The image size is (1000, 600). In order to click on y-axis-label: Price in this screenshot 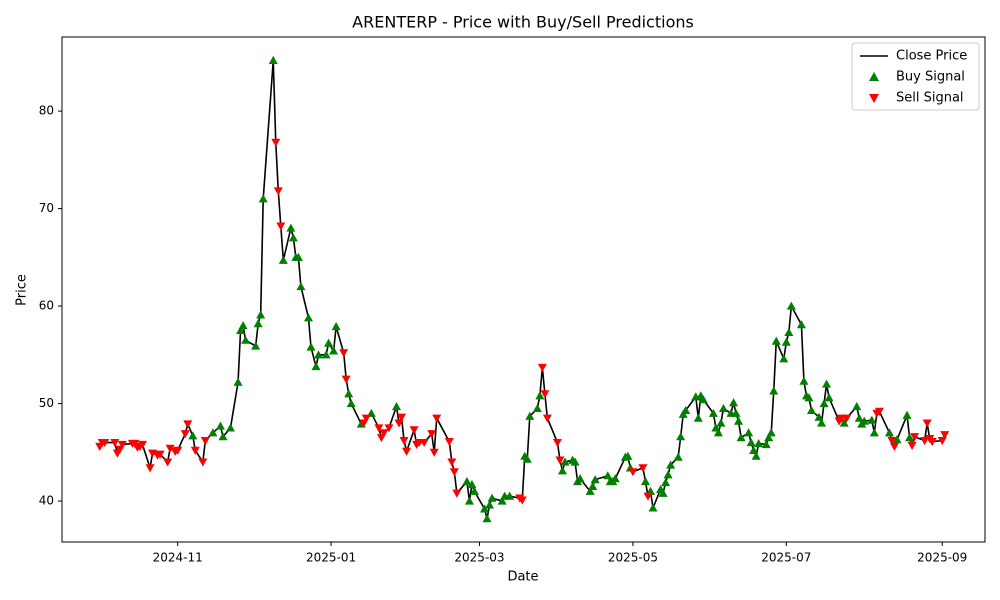, I will do `click(22, 290)`.